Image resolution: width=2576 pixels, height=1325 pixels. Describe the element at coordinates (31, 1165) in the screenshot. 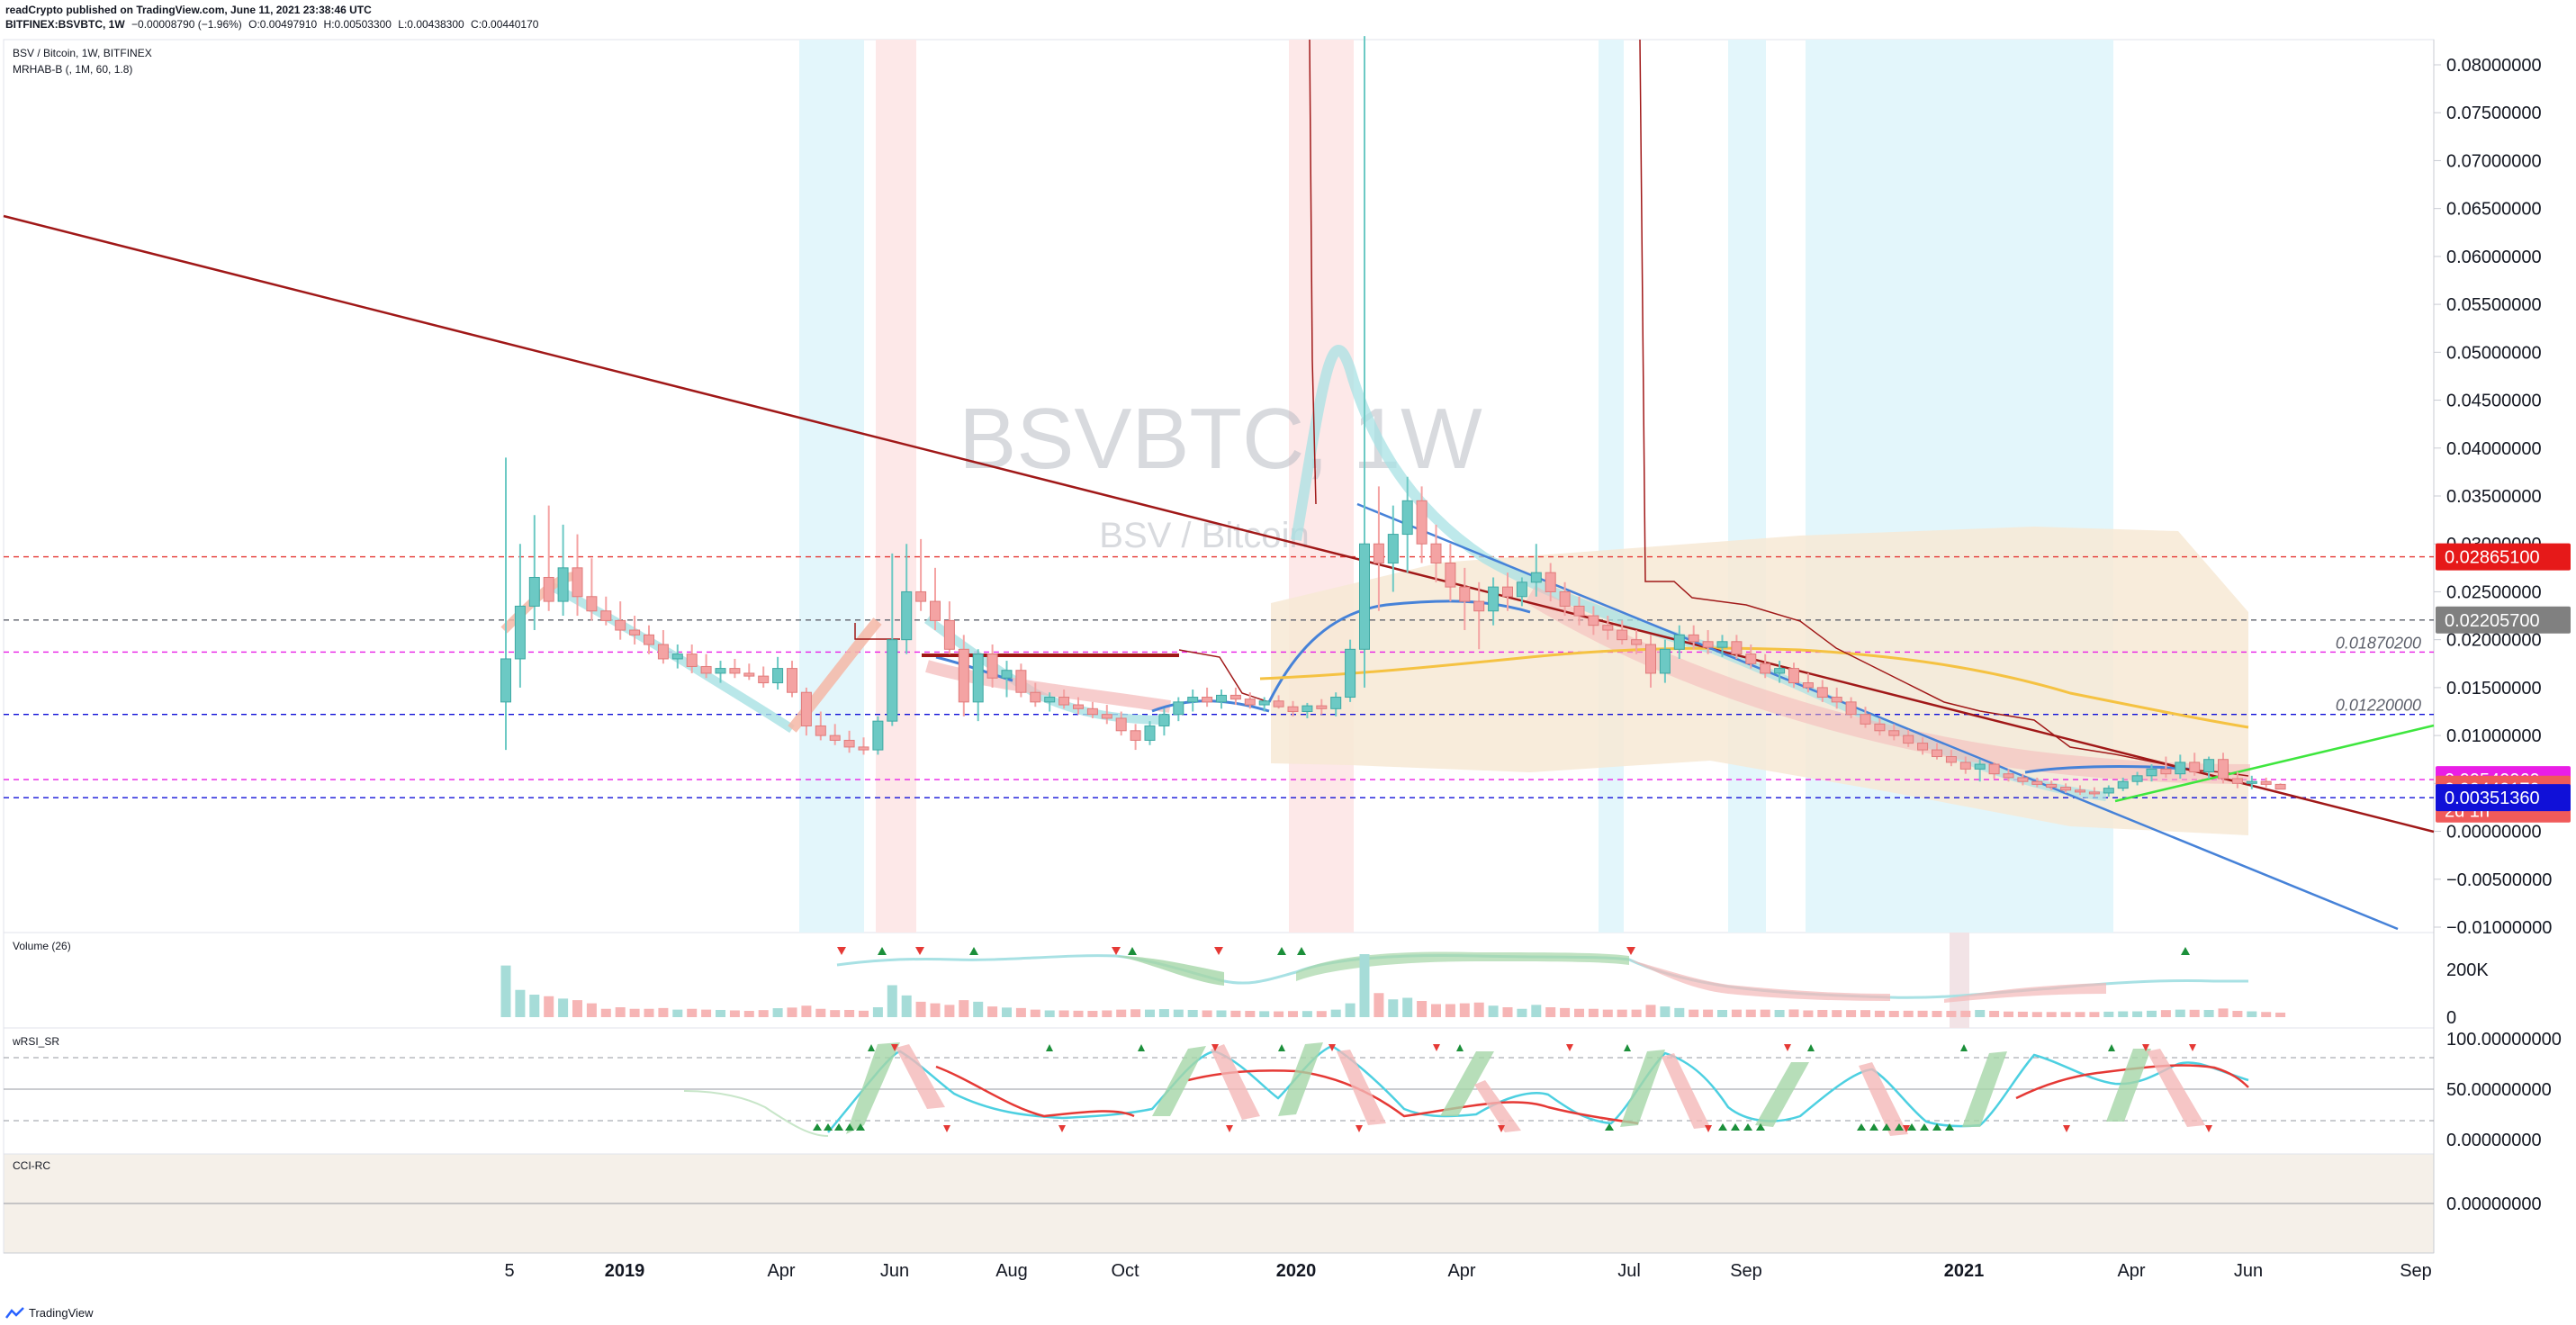

I see `cci-legend: CCI-RC` at that location.